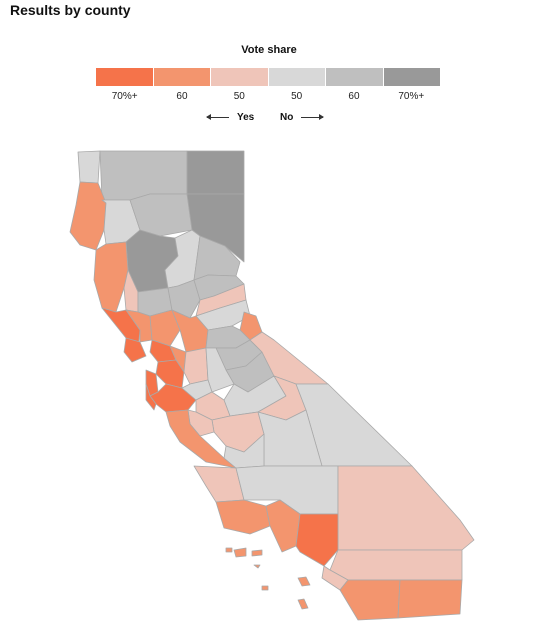 This screenshot has width=546, height=635. Describe the element at coordinates (246, 117) in the screenshot. I see `yes-label: Yes` at that location.